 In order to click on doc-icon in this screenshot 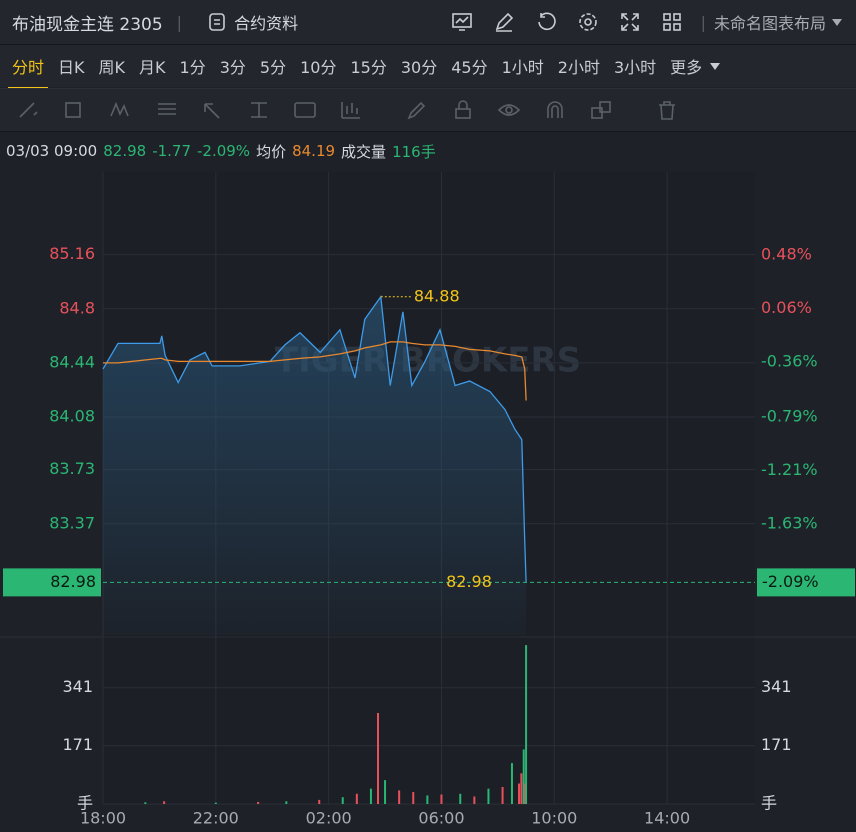, I will do `click(217, 22)`.